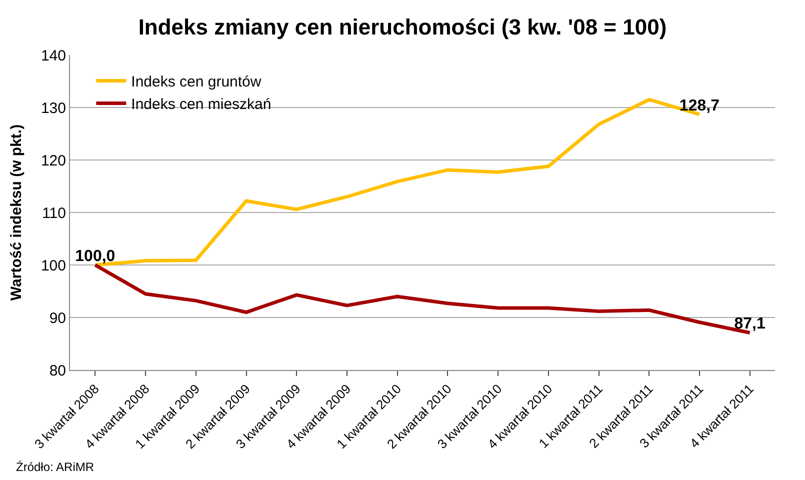 The width and height of the screenshot is (805, 480). Describe the element at coordinates (750, 324) in the screenshot. I see `data-label: 87,1` at that location.